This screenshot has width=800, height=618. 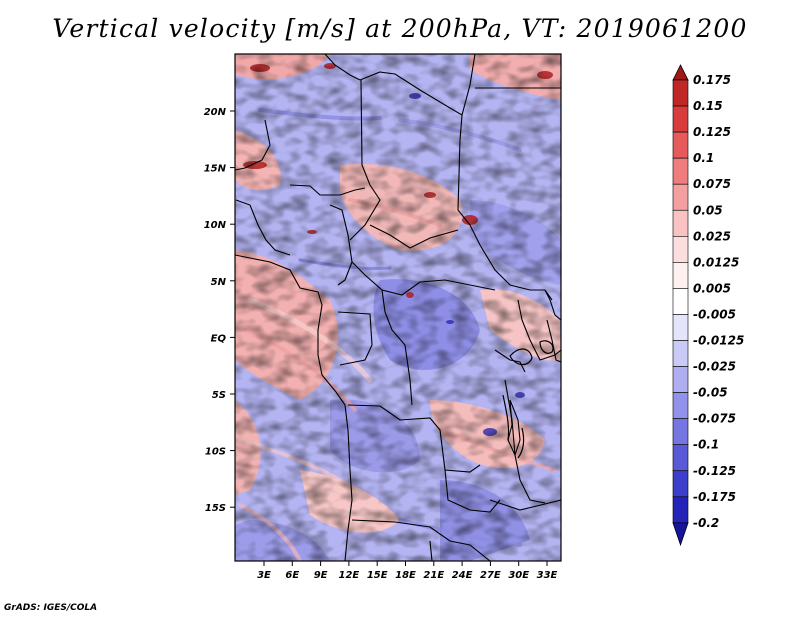 What do you see at coordinates (462, 575) in the screenshot?
I see `lon-tick-label: 24E` at bounding box center [462, 575].